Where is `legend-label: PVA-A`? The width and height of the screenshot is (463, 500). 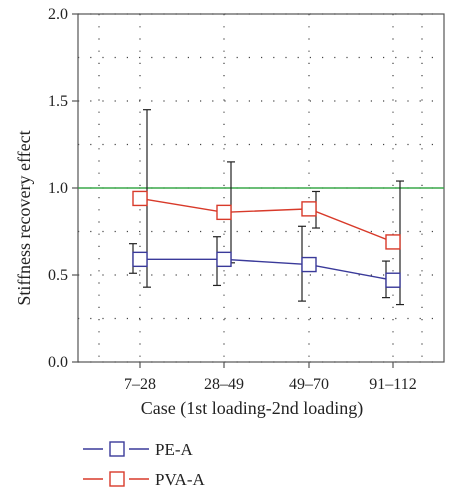 legend-label: PVA-A is located at coordinates (180, 479).